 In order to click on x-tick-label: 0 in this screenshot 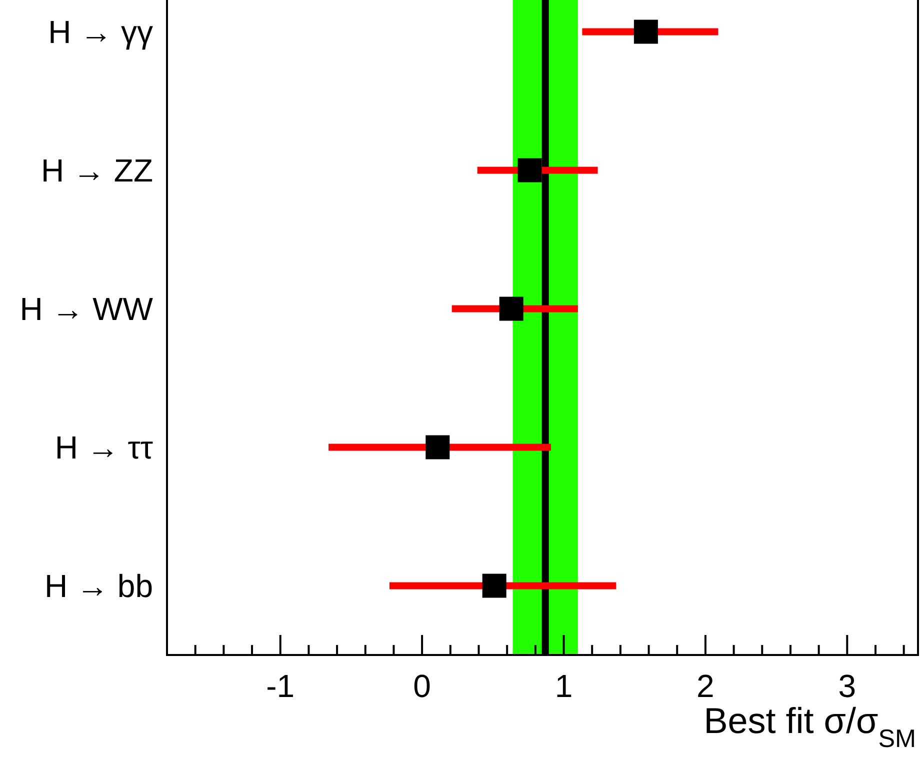, I will do `click(422, 686)`.